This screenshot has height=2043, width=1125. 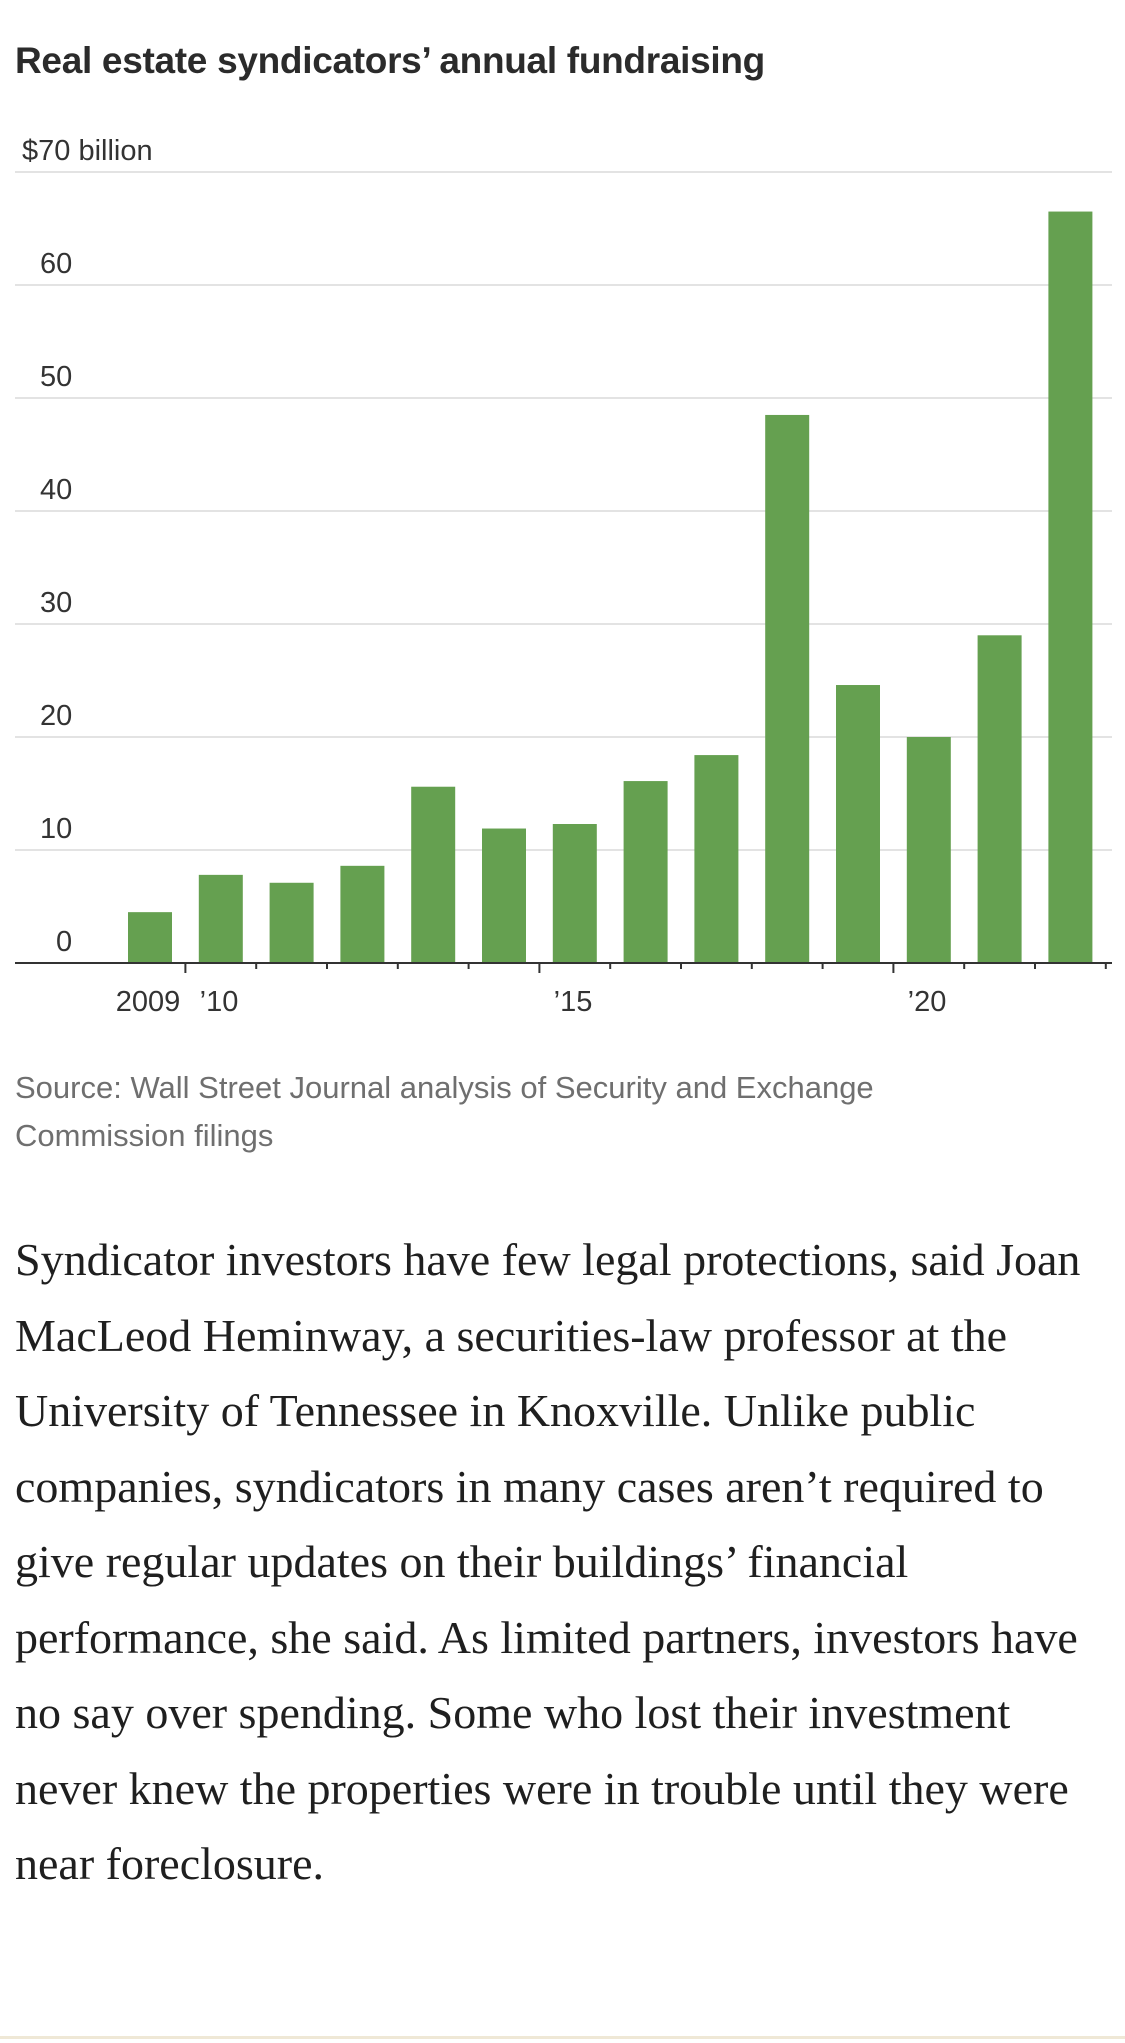 I want to click on x-tick-label: ’20, so click(x=927, y=1002).